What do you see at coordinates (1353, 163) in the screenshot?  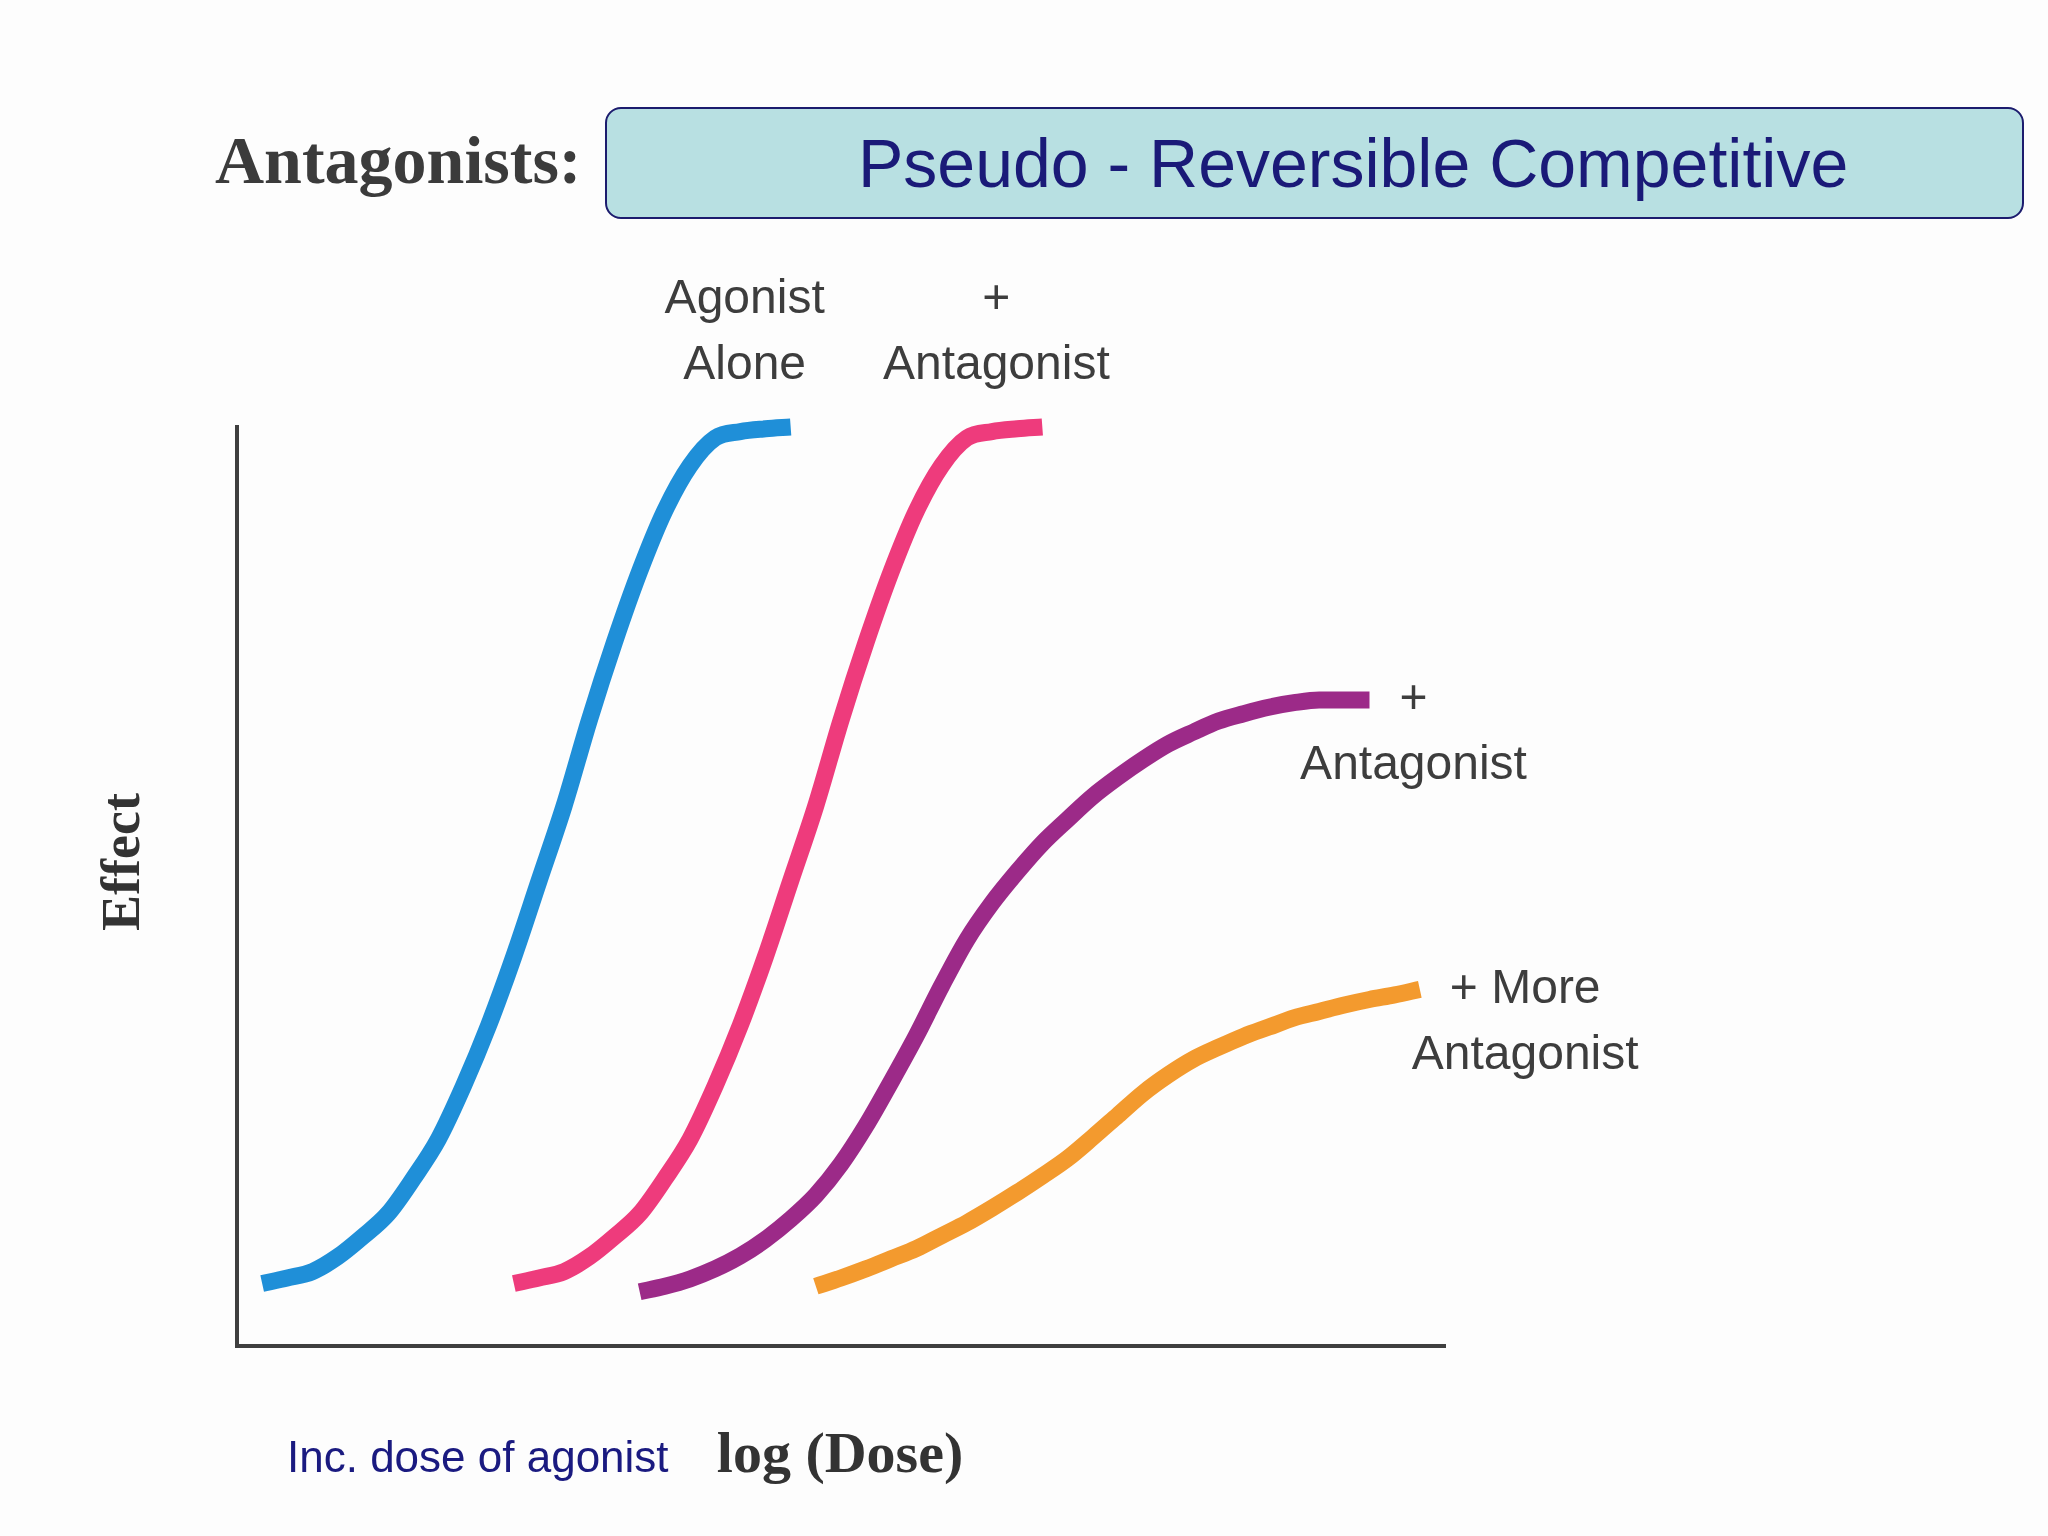 I see `chart-subtitle: Pseudo - Reversible Competitive` at bounding box center [1353, 163].